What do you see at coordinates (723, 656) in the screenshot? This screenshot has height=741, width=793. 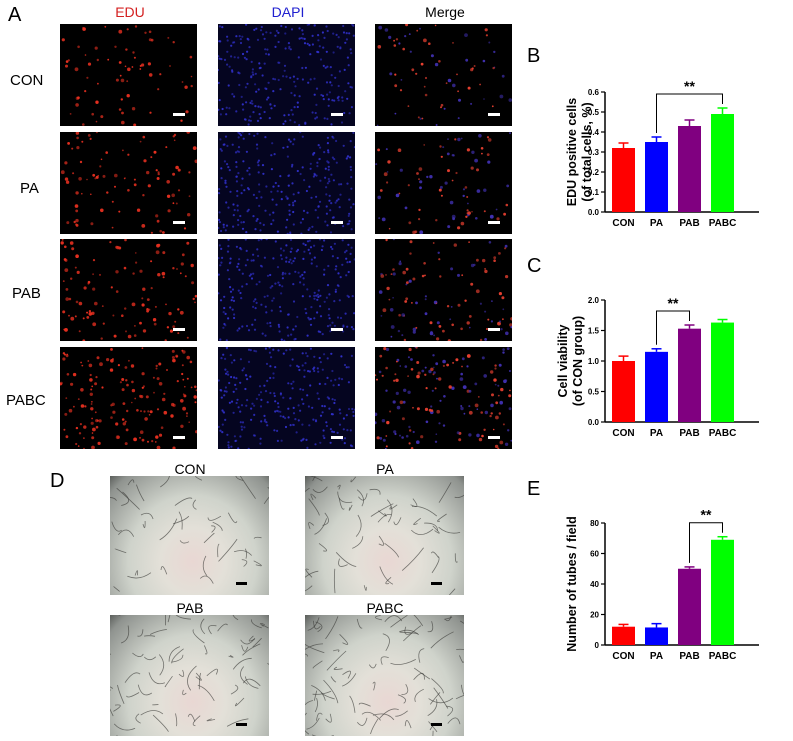 I see `chart-e-category-label: PABC` at bounding box center [723, 656].